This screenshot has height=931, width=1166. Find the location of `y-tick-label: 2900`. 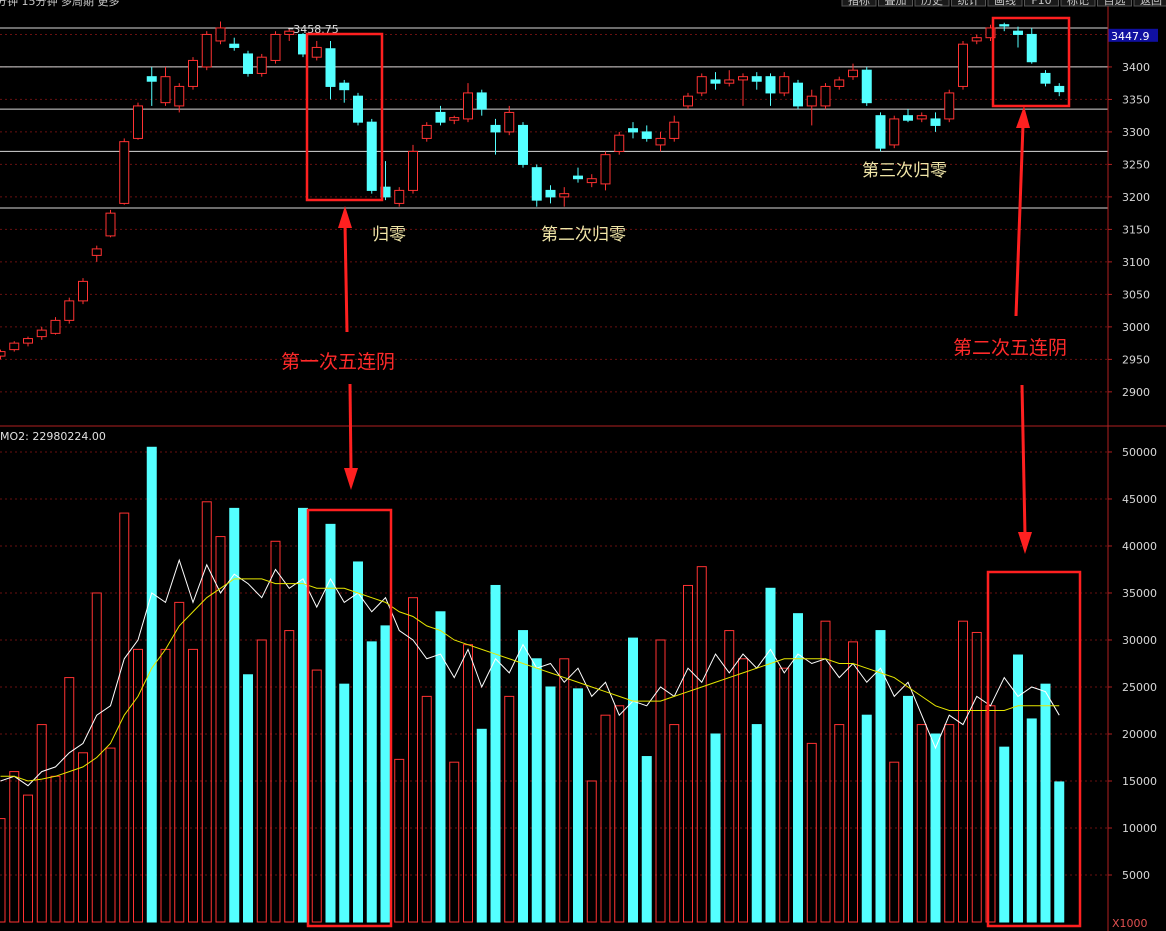

y-tick-label: 2900 is located at coordinates (1136, 392).